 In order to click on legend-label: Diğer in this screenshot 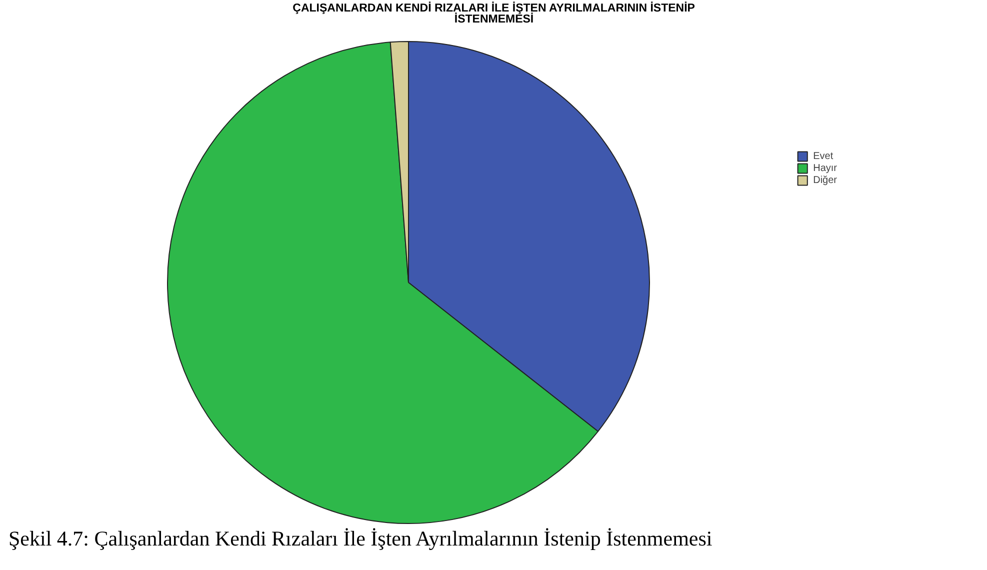, I will do `click(825, 180)`.